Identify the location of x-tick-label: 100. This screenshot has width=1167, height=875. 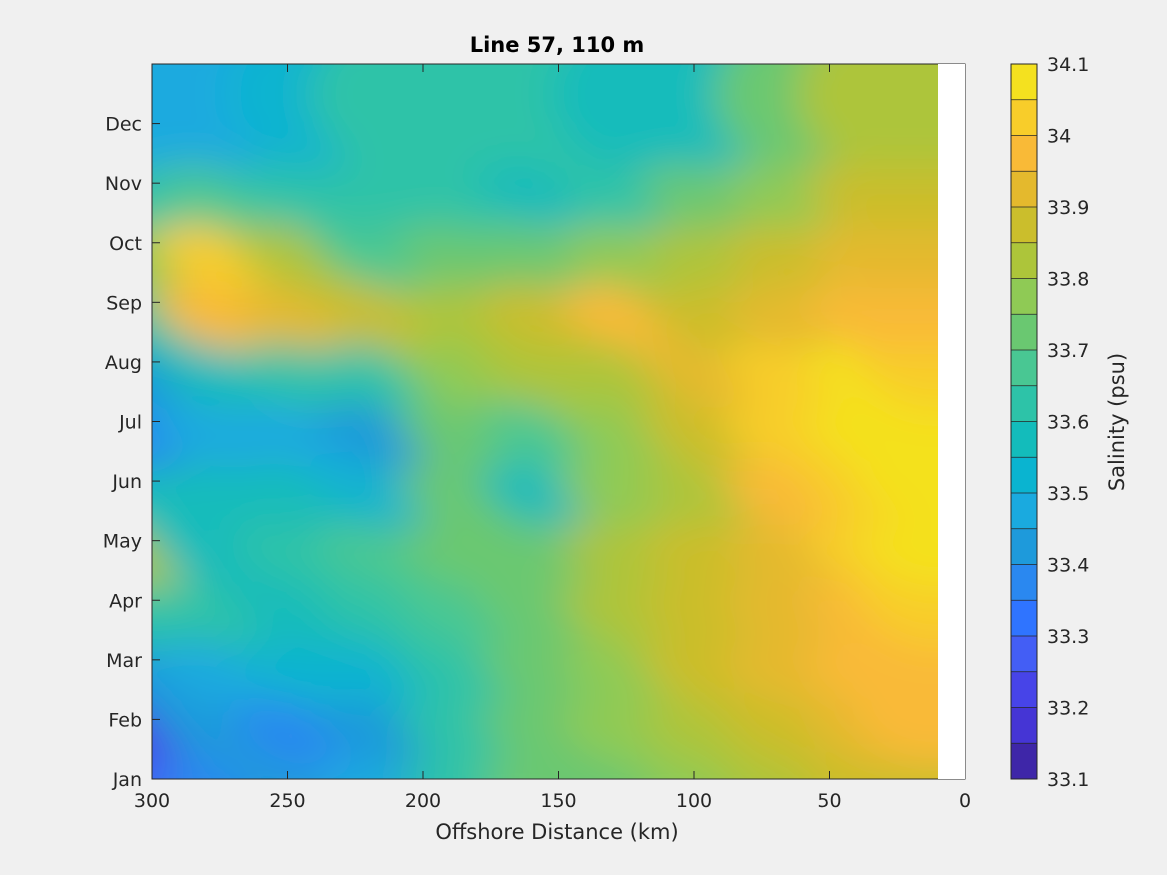
(694, 801).